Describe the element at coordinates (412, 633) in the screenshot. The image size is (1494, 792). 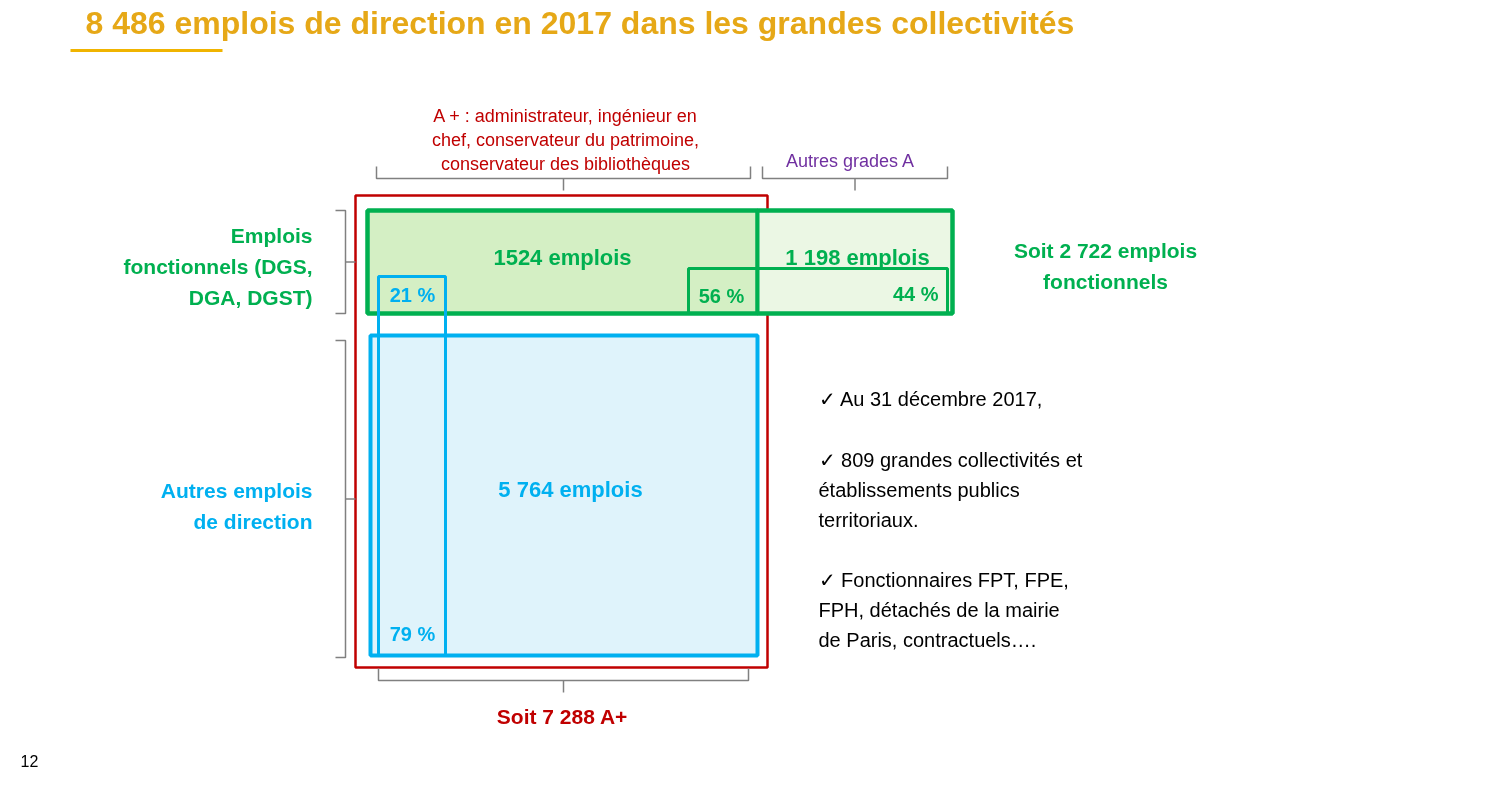
I see `text: 79 %` at that location.